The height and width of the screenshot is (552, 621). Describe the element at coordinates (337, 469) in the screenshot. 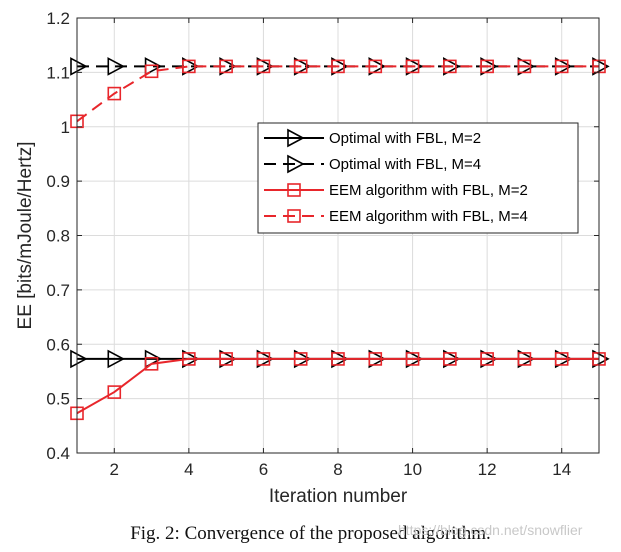

I see `x-tick-label: 8` at that location.